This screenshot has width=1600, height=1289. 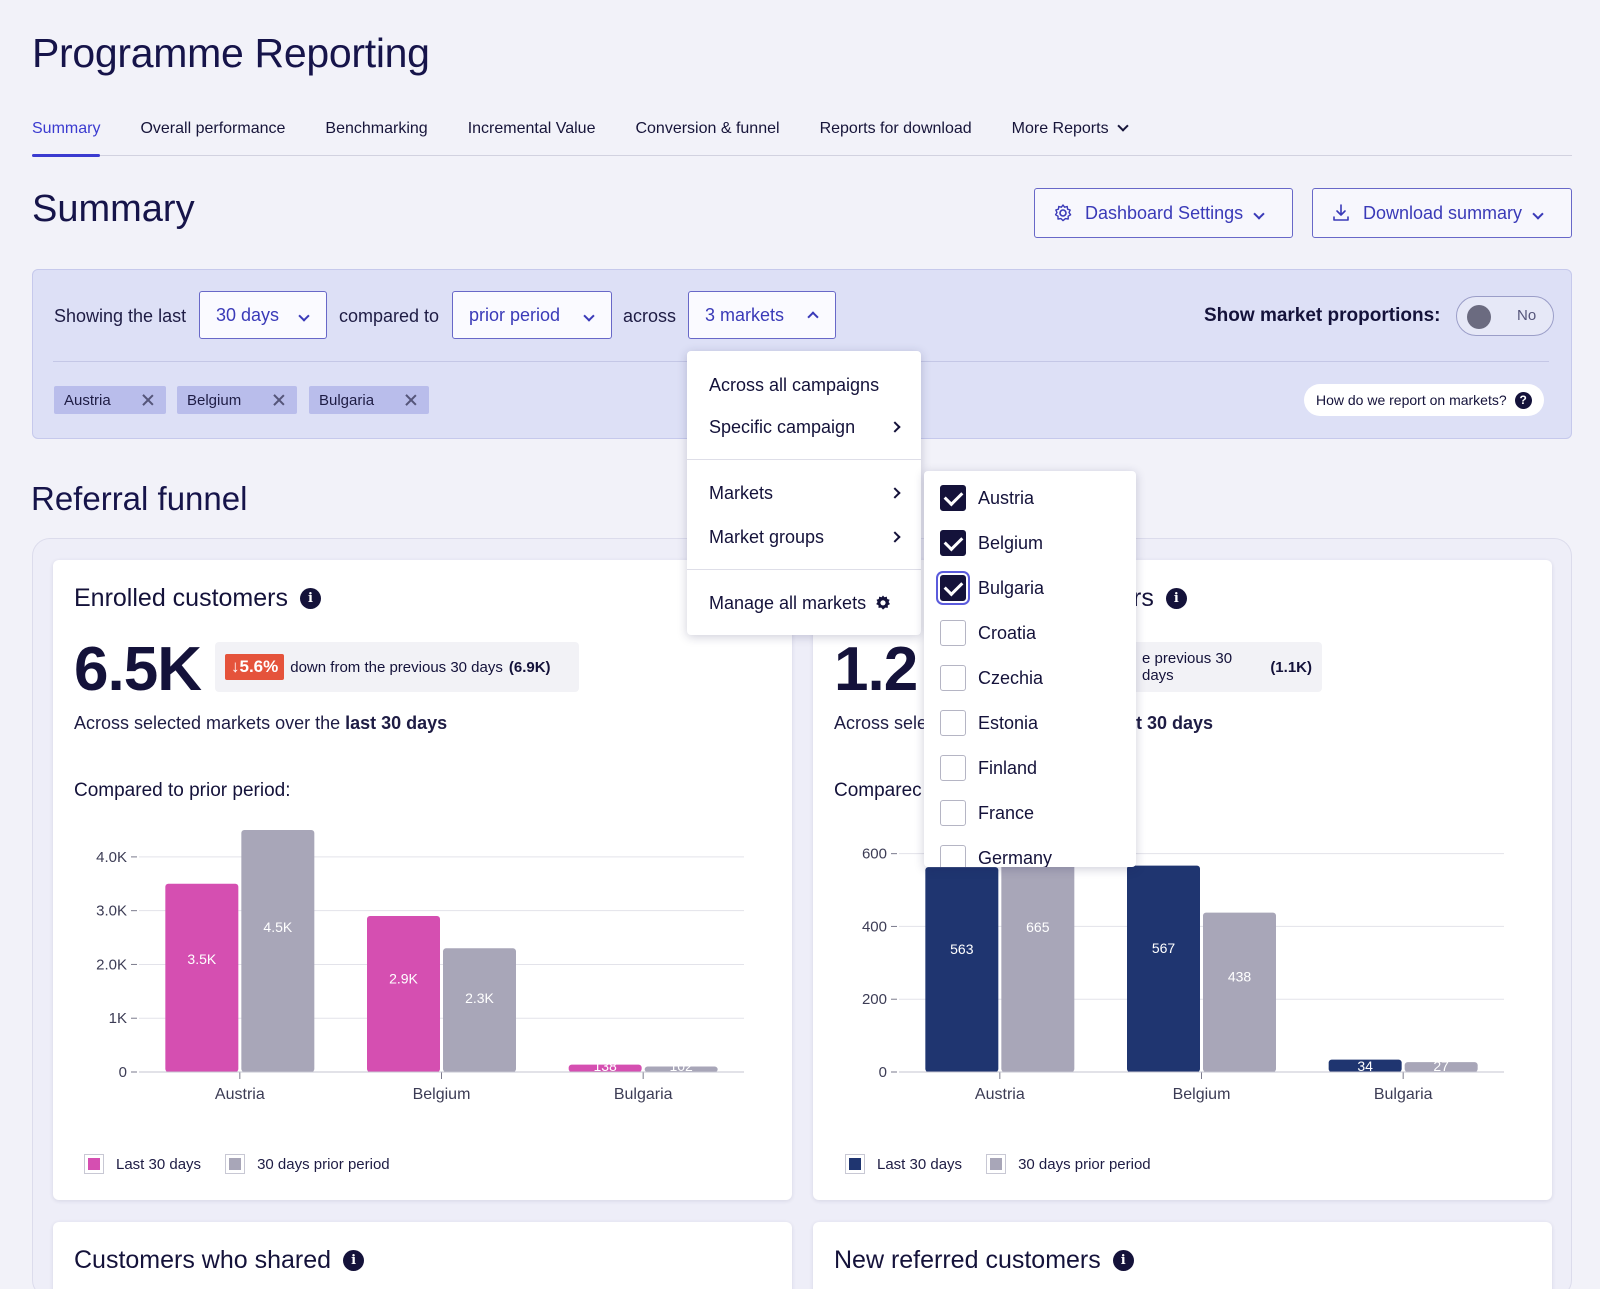 I want to click on dashboard-settings-button: Dashboard Settings, so click(x=1163, y=213).